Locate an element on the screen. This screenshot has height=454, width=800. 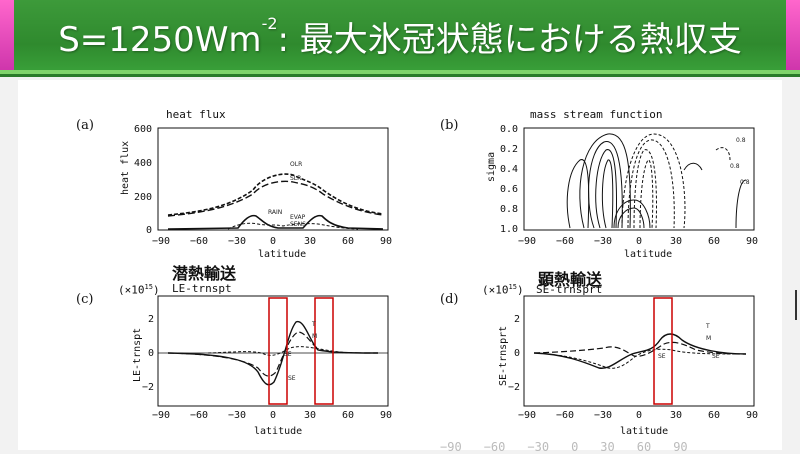
panel-d-annotation: 顕熱輸送 is located at coordinates (570, 279).